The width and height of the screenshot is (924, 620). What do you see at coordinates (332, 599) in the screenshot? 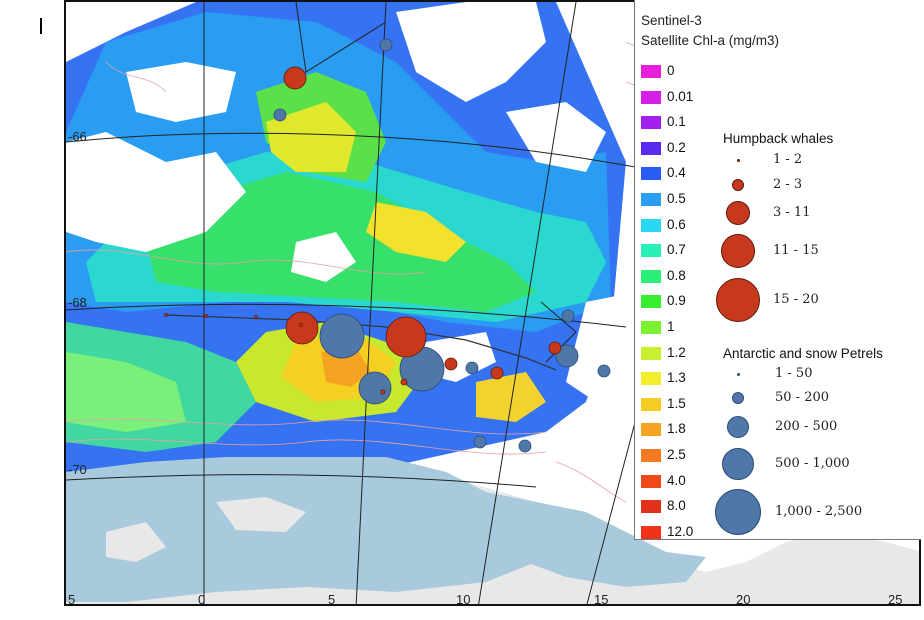
I see `lon-label-5e: 5` at bounding box center [332, 599].